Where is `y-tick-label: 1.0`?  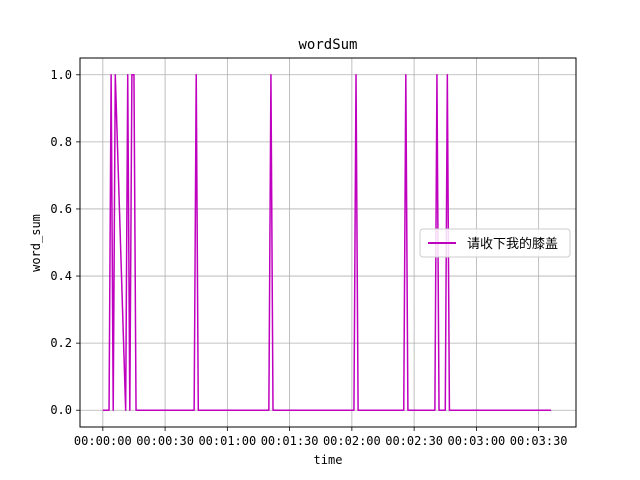
y-tick-label: 1.0 is located at coordinates (61, 75).